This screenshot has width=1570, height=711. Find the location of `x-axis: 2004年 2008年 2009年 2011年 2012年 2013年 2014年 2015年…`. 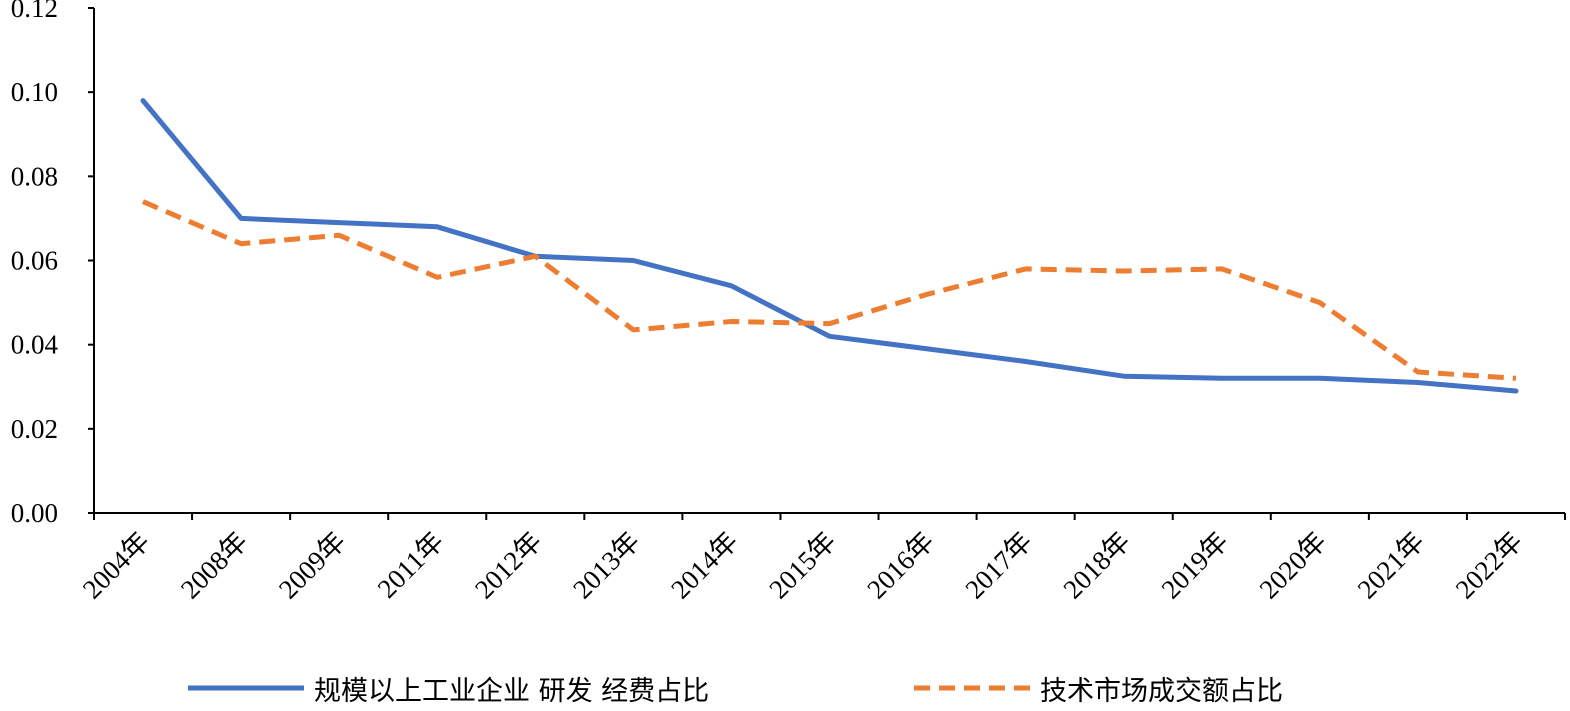

x-axis: 2004年 2008年 2009年 2011年 2012年 2013年 2014年 2015年… is located at coordinates (821, 558).